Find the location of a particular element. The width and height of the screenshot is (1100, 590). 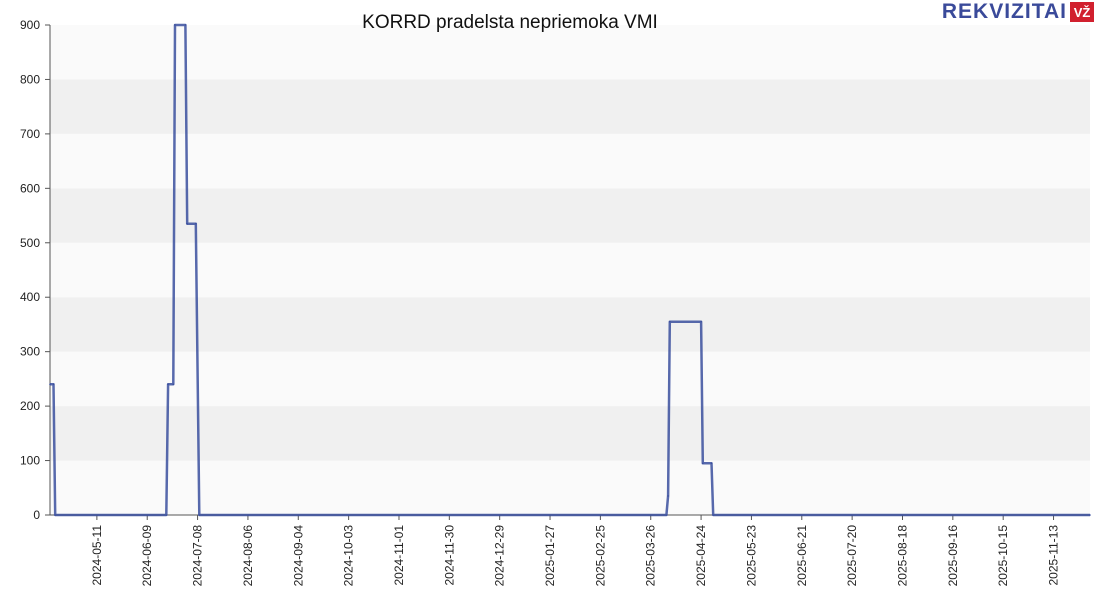

x-tick-label: 2025-06-21 is located at coordinates (802, 556).